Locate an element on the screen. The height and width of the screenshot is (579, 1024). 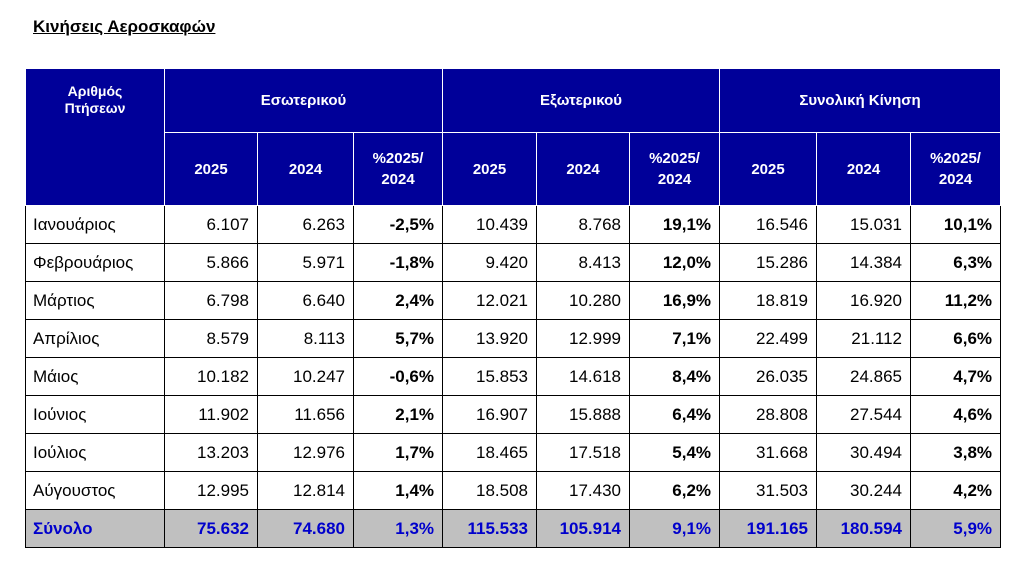
value-cell: 191.165 is located at coordinates (768, 528).